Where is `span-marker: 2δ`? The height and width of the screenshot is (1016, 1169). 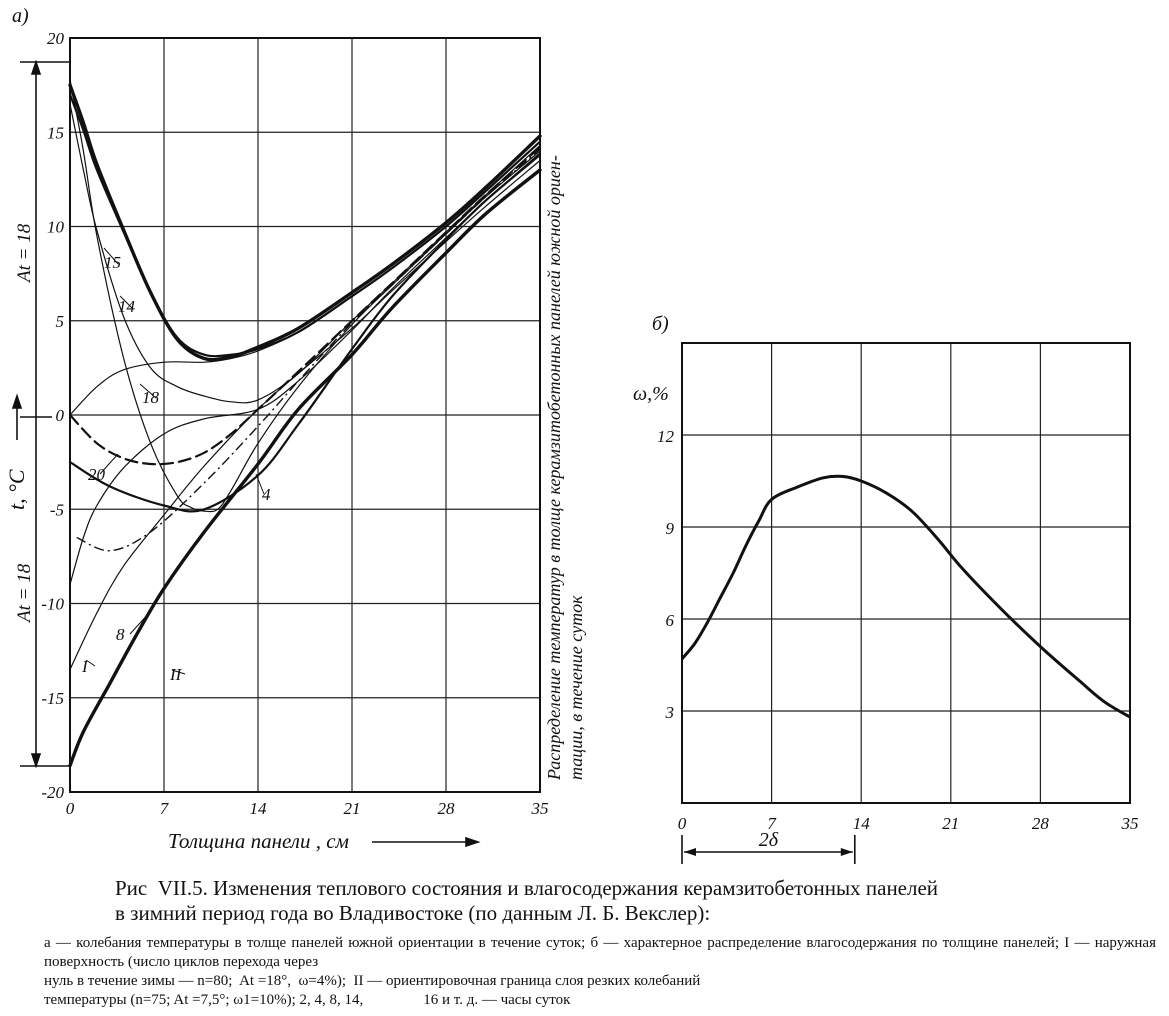
span-marker: 2δ is located at coordinates (768, 846).